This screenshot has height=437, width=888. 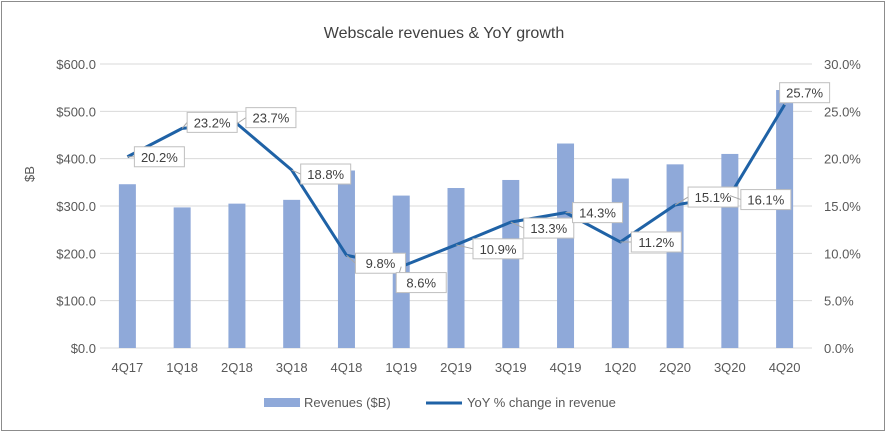 I want to click on left-tick-label: $400.0, so click(x=76, y=159).